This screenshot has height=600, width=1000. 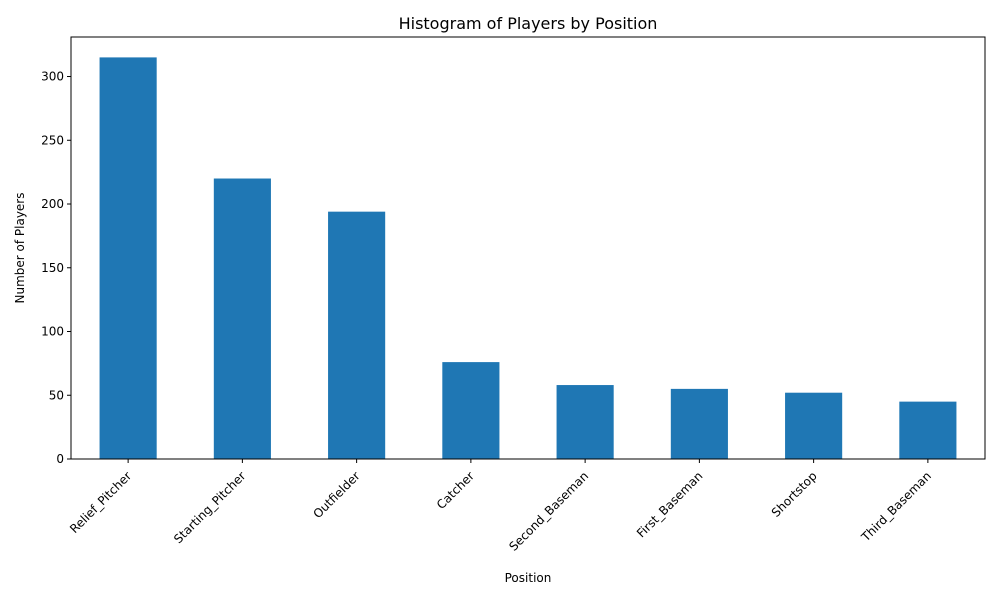 I want to click on y-tick-label: 50, so click(x=56, y=395).